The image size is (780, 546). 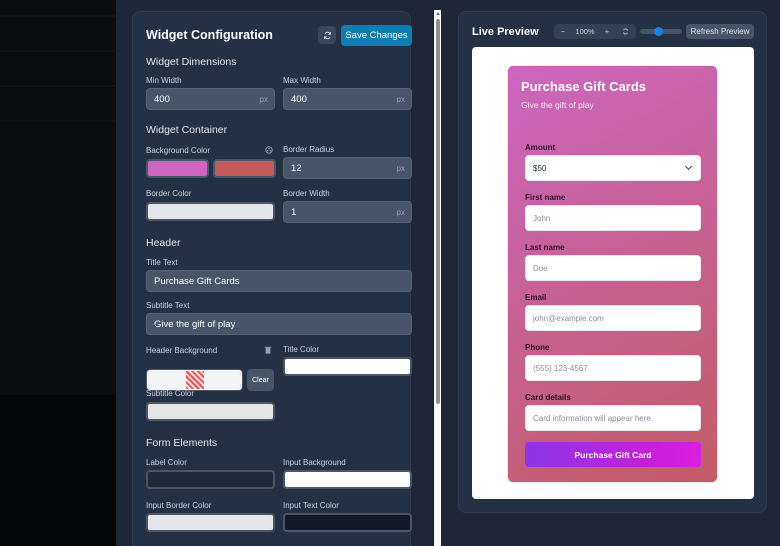 I want to click on border-radius-value: 12, so click(x=296, y=168).